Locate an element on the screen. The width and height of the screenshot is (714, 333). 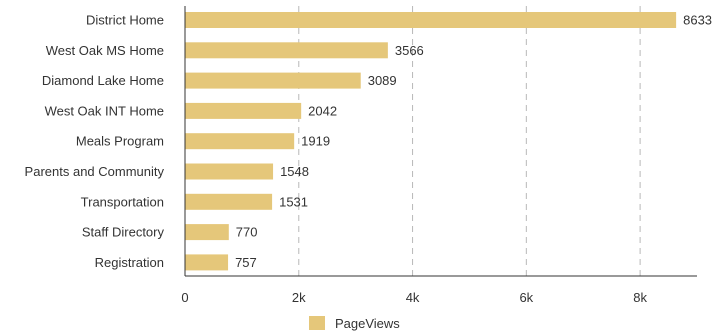
legend: PageViews is located at coordinates (354, 323).